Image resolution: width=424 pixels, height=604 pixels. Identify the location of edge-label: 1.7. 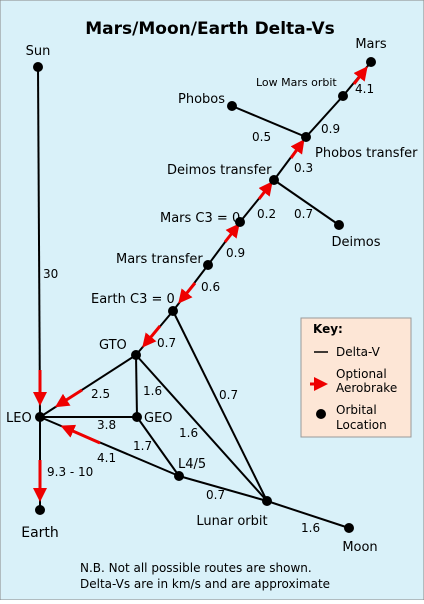
(142, 446).